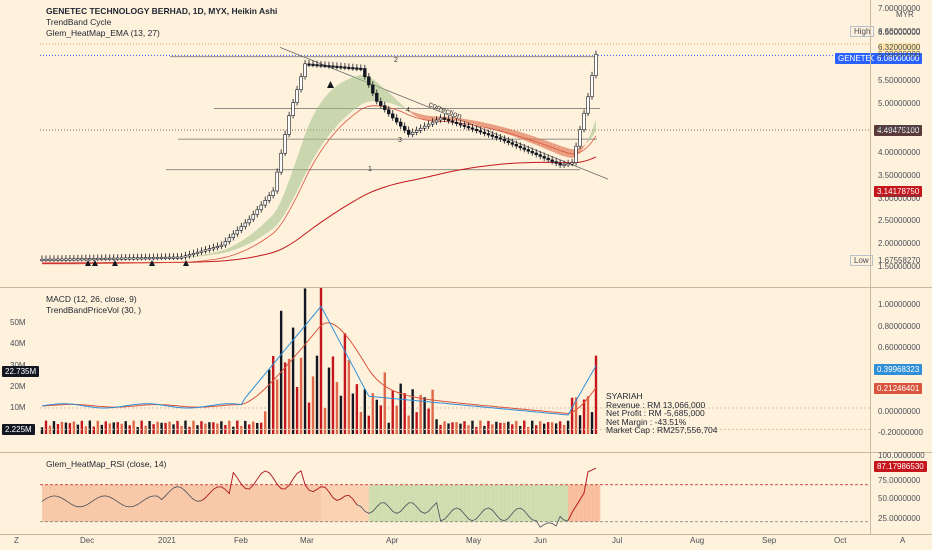 The height and width of the screenshot is (550, 932). Describe the element at coordinates (330, 84) in the screenshot. I see `signal-triangle-top` at that location.